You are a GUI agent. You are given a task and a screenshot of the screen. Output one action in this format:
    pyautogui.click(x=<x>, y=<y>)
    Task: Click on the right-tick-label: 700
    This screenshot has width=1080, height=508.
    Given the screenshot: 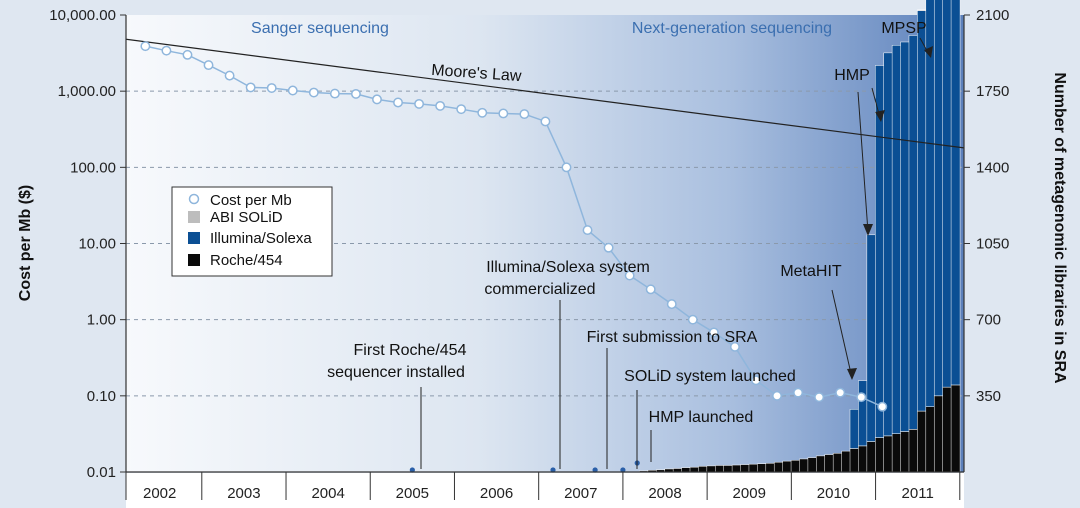 What is the action you would take?
    pyautogui.click(x=988, y=320)
    